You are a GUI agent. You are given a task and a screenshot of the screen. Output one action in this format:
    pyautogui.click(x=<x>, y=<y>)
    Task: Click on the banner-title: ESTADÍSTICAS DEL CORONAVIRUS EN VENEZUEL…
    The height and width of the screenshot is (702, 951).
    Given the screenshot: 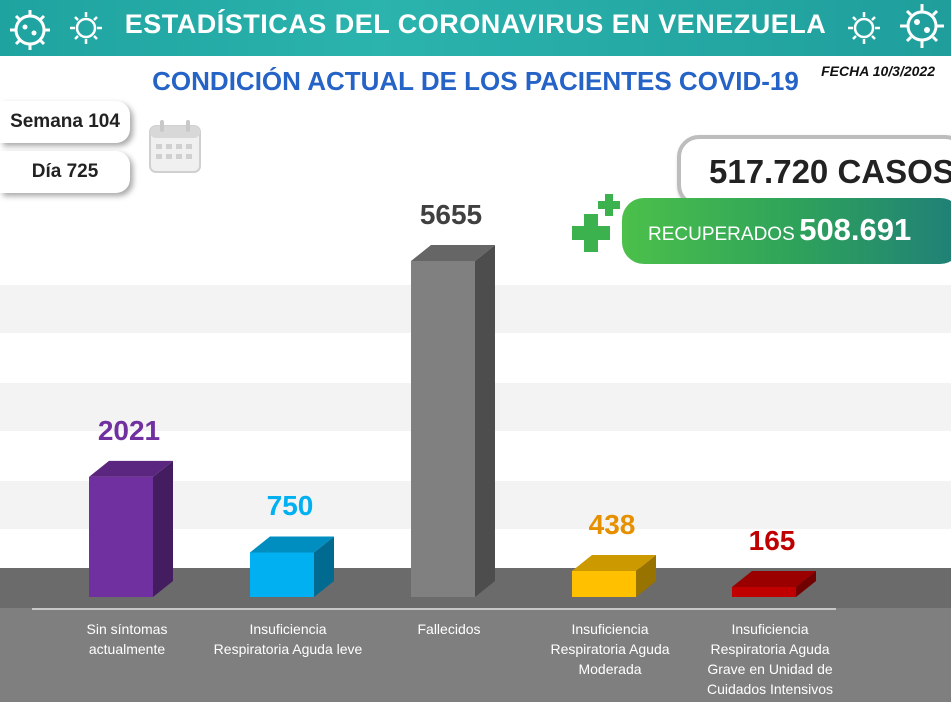 What is the action you would take?
    pyautogui.click(x=475, y=24)
    